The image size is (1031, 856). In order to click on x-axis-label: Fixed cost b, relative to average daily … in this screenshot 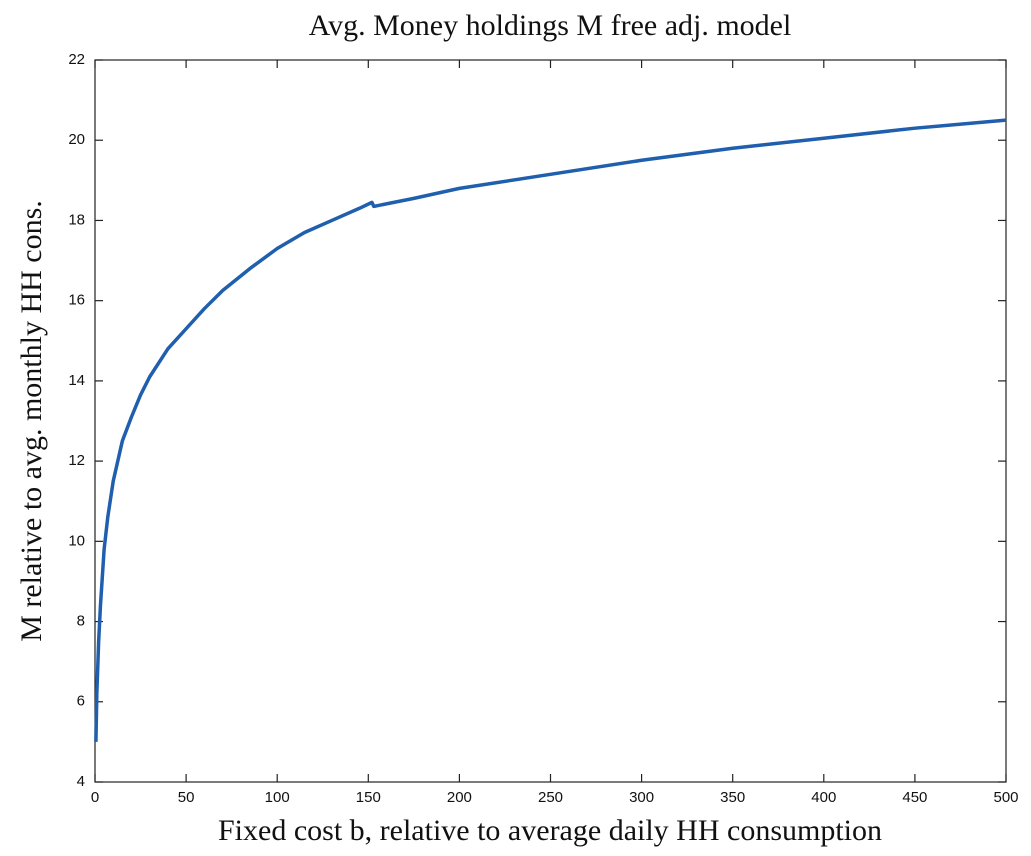, I will do `click(550, 830)`.